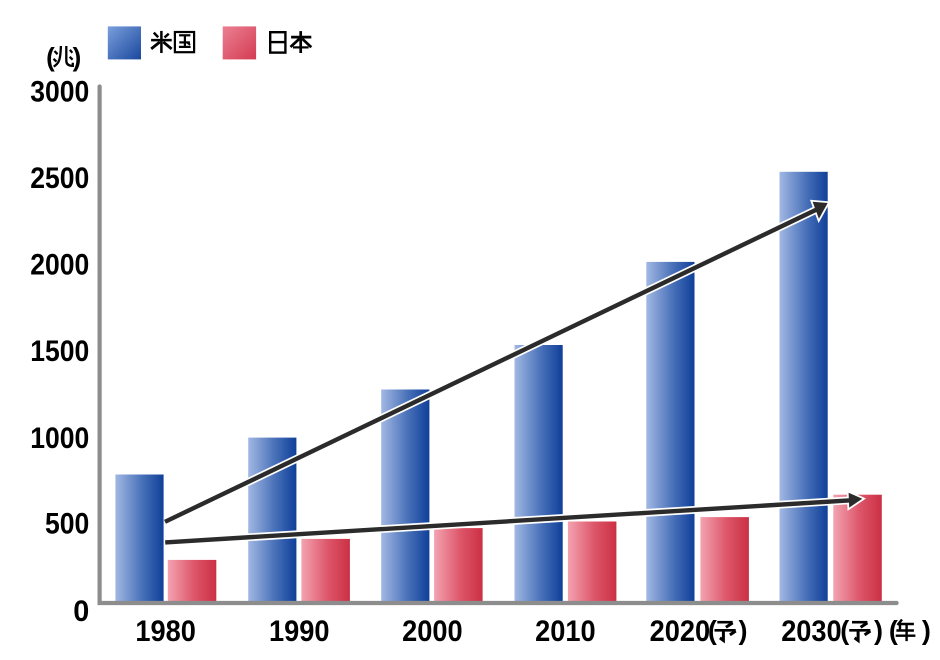 The height and width of the screenshot is (660, 940). What do you see at coordinates (59, 91) in the screenshot?
I see `svg-text: 3000` at bounding box center [59, 91].